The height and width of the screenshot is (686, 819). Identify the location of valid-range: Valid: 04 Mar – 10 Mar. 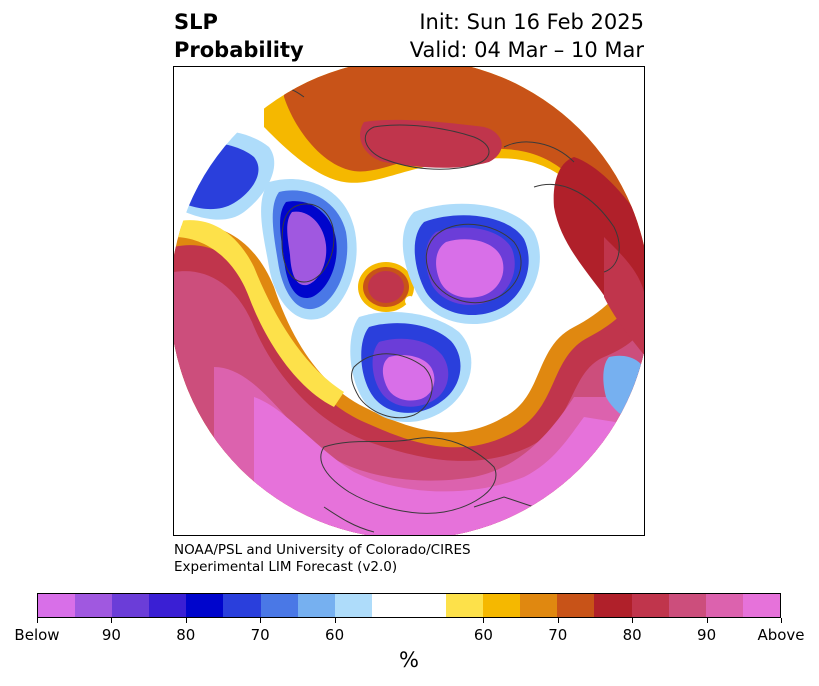
(526, 50).